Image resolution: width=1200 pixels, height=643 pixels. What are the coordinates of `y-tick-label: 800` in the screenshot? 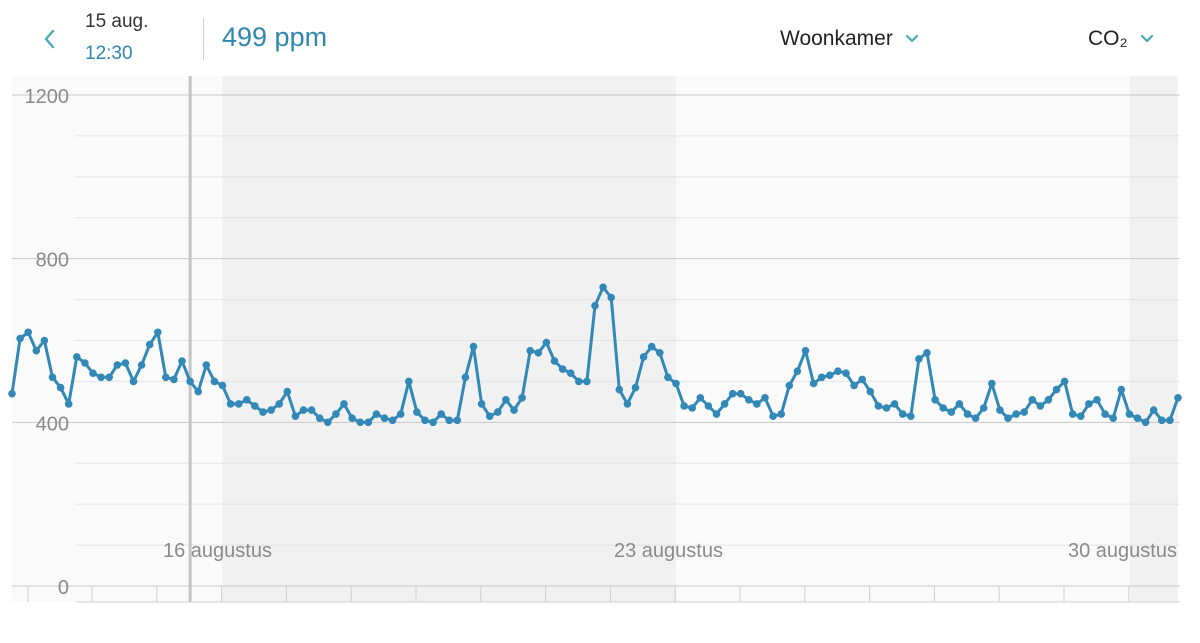 It's located at (52, 261).